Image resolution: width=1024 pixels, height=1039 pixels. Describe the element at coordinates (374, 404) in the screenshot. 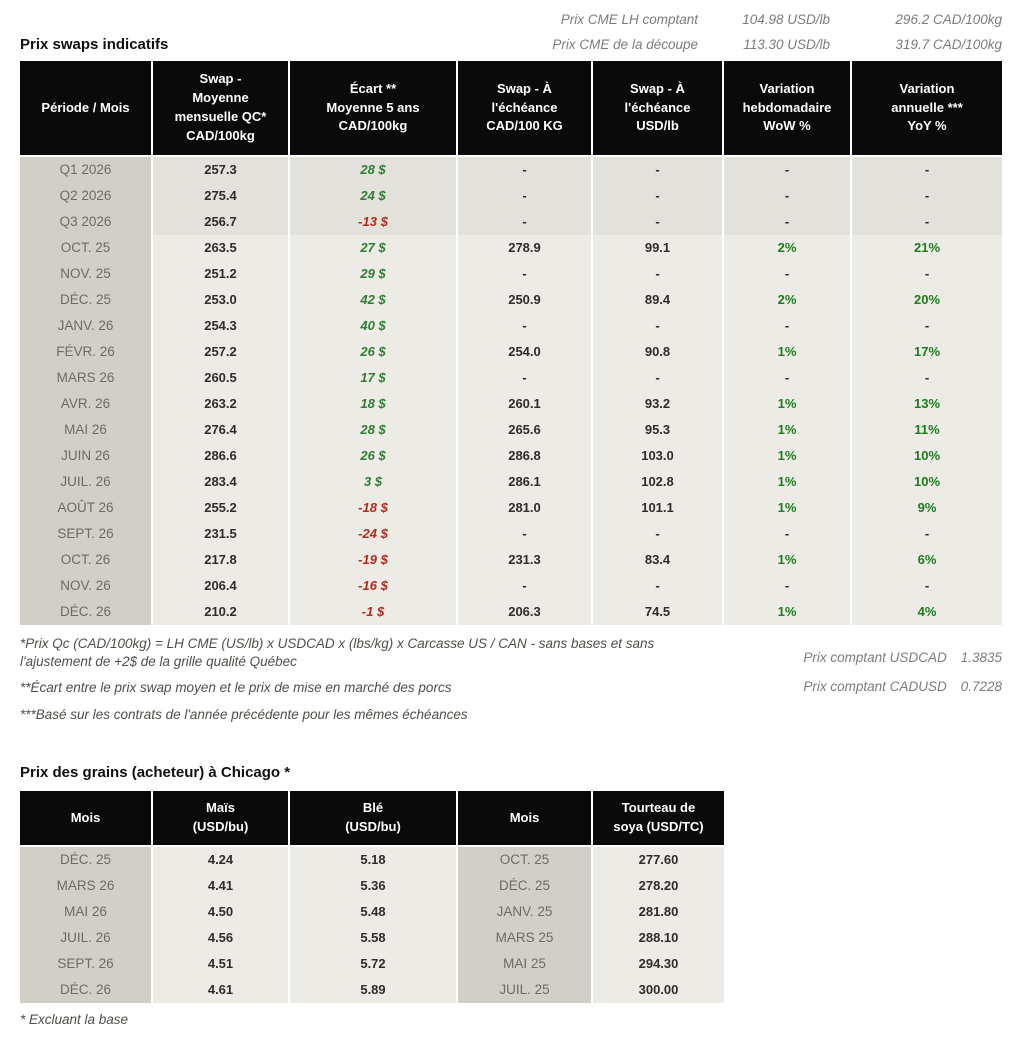

I see `ecart-cell: 18 $` at that location.